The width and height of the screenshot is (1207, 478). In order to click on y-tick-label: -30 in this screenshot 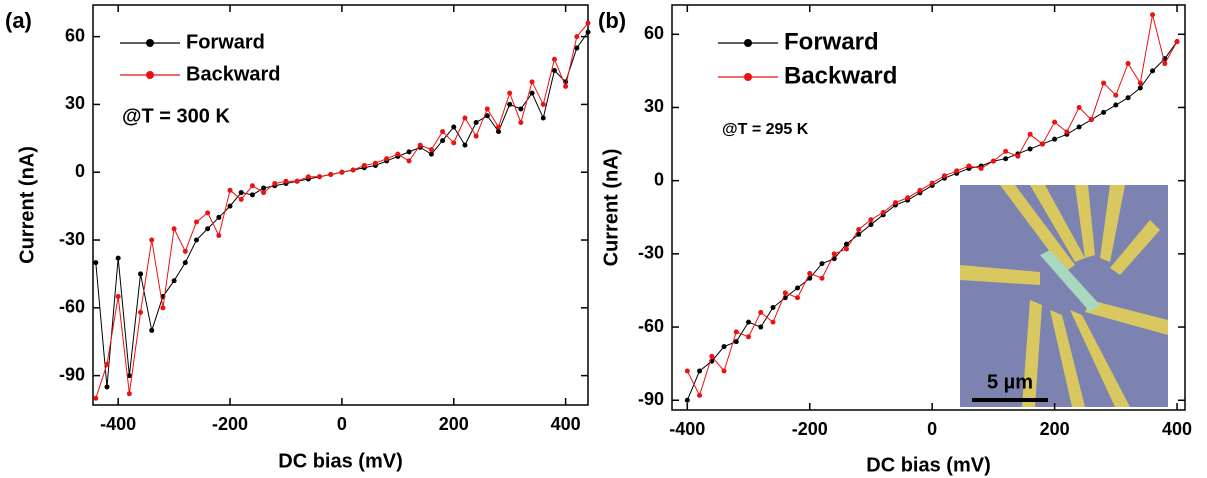, I will do `click(72, 239)`.